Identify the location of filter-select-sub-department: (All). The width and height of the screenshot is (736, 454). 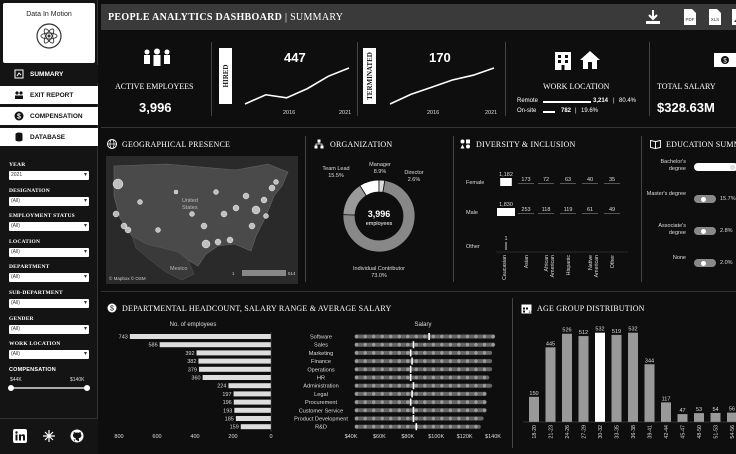
(49, 303).